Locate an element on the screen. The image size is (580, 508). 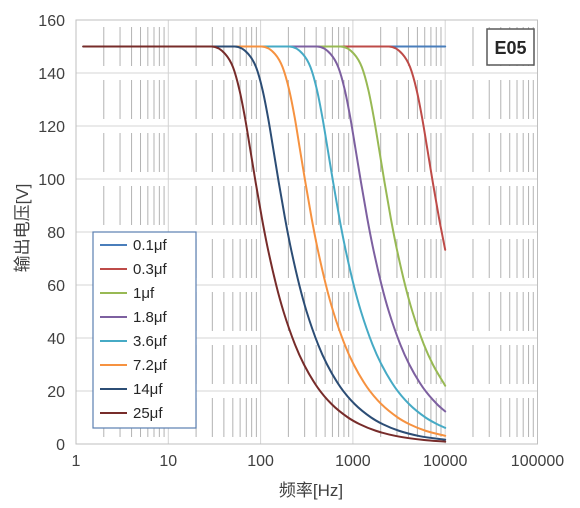
y-tick-label: 100 is located at coordinates (51, 180).